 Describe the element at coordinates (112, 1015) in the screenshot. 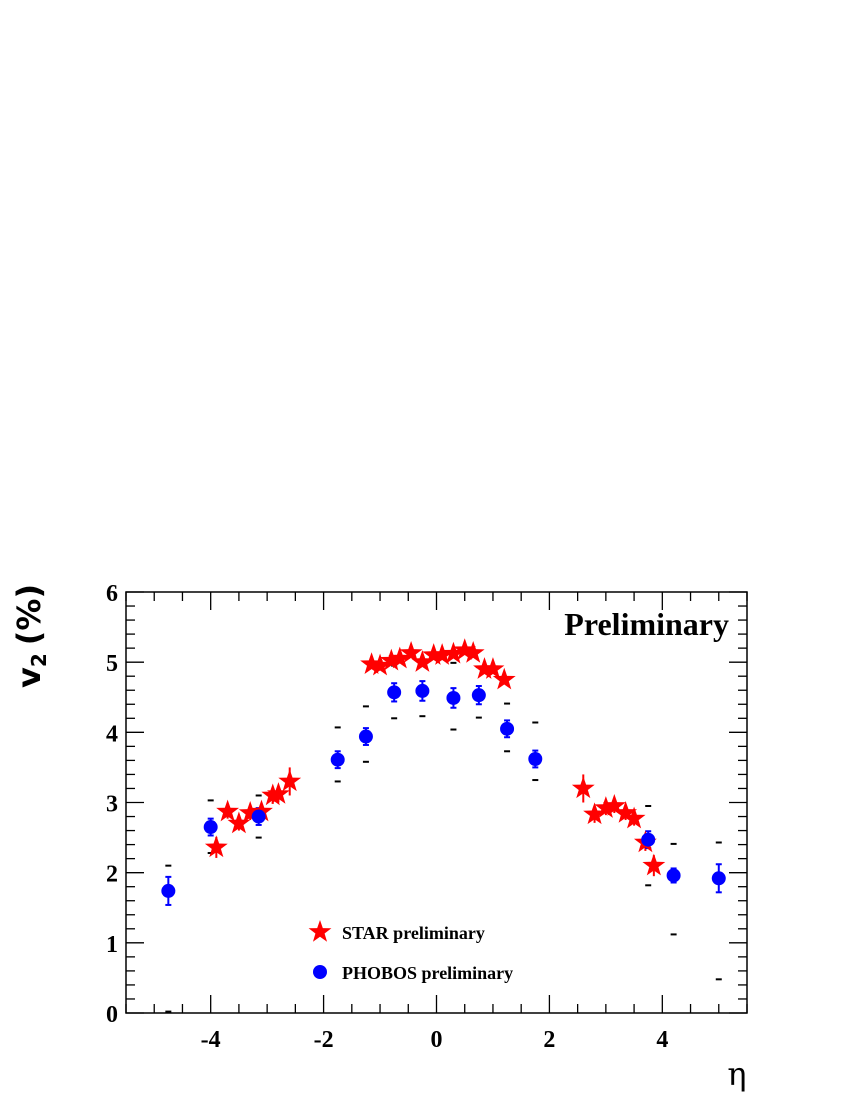

I see `y-tick-label: 0` at that location.